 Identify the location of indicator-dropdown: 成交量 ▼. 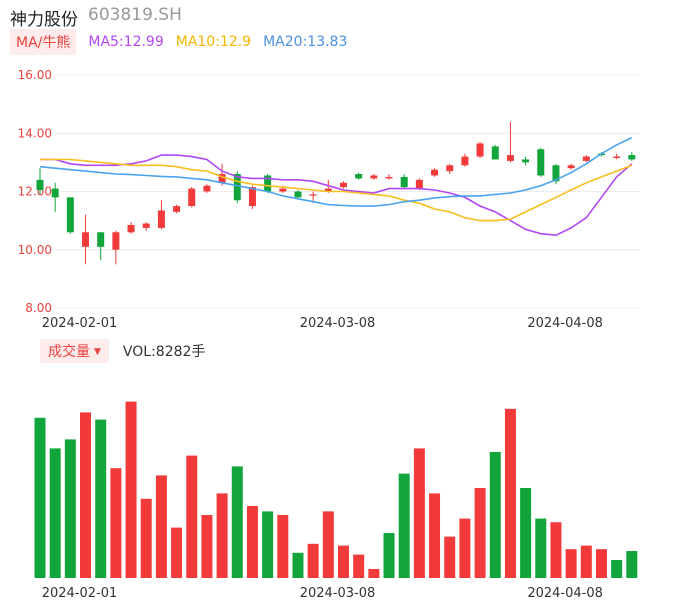
(74, 351).